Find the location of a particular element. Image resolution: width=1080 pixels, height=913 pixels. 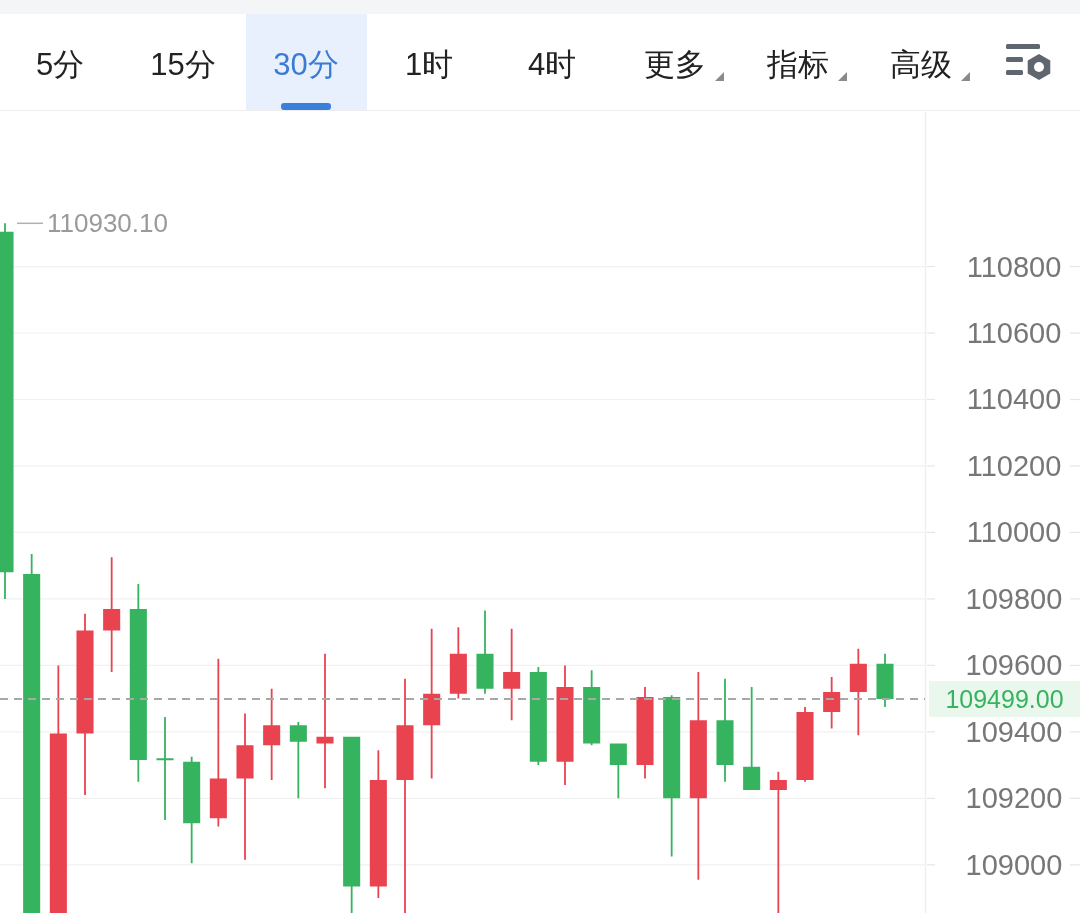

toolbar-item: 高级 is located at coordinates (921, 64).